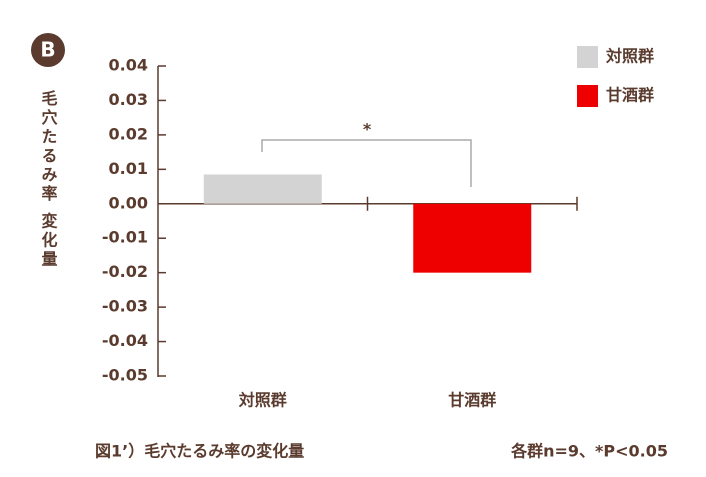 The height and width of the screenshot is (477, 706). Describe the element at coordinates (125, 340) in the screenshot. I see `y-tick-label: -0.04` at that location.